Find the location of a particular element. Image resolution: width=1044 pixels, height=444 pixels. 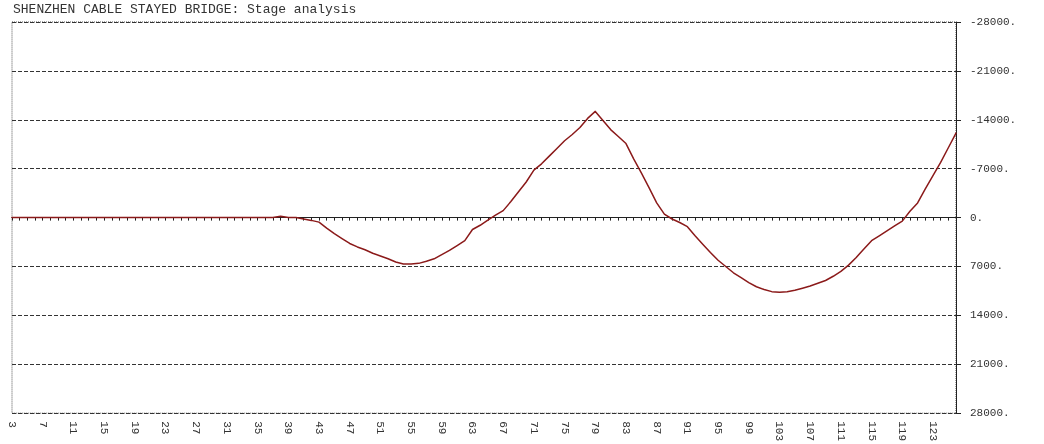

x-tick-label: 35 is located at coordinates (257, 428).